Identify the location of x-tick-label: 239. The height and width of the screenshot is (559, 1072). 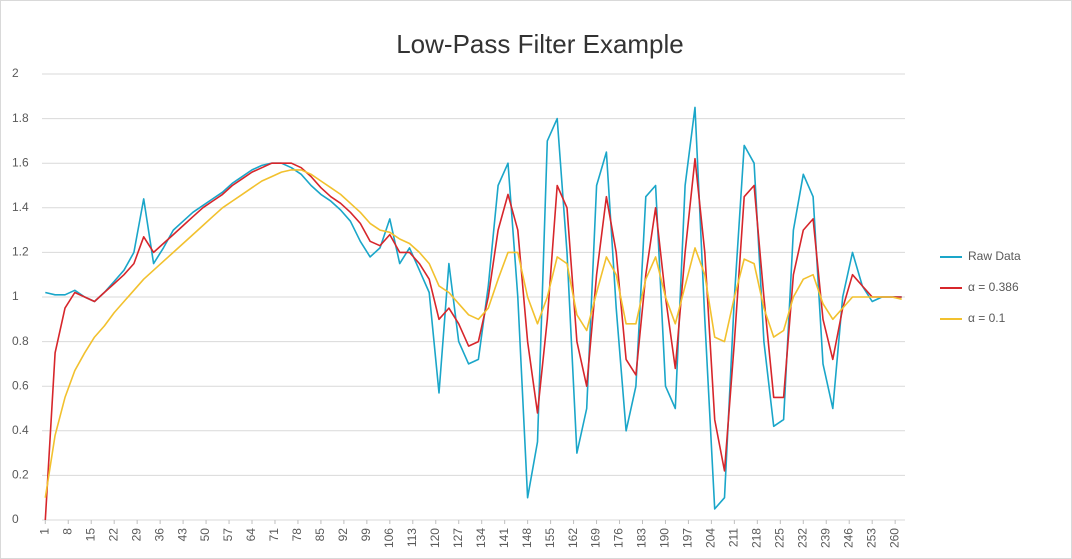
(825, 538).